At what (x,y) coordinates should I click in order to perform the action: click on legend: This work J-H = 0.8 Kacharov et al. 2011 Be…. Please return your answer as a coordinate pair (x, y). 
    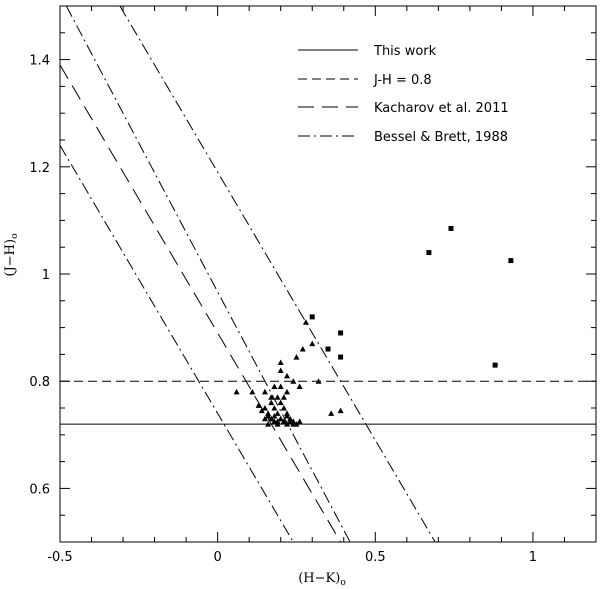
    Looking at the image, I should click on (403, 94).